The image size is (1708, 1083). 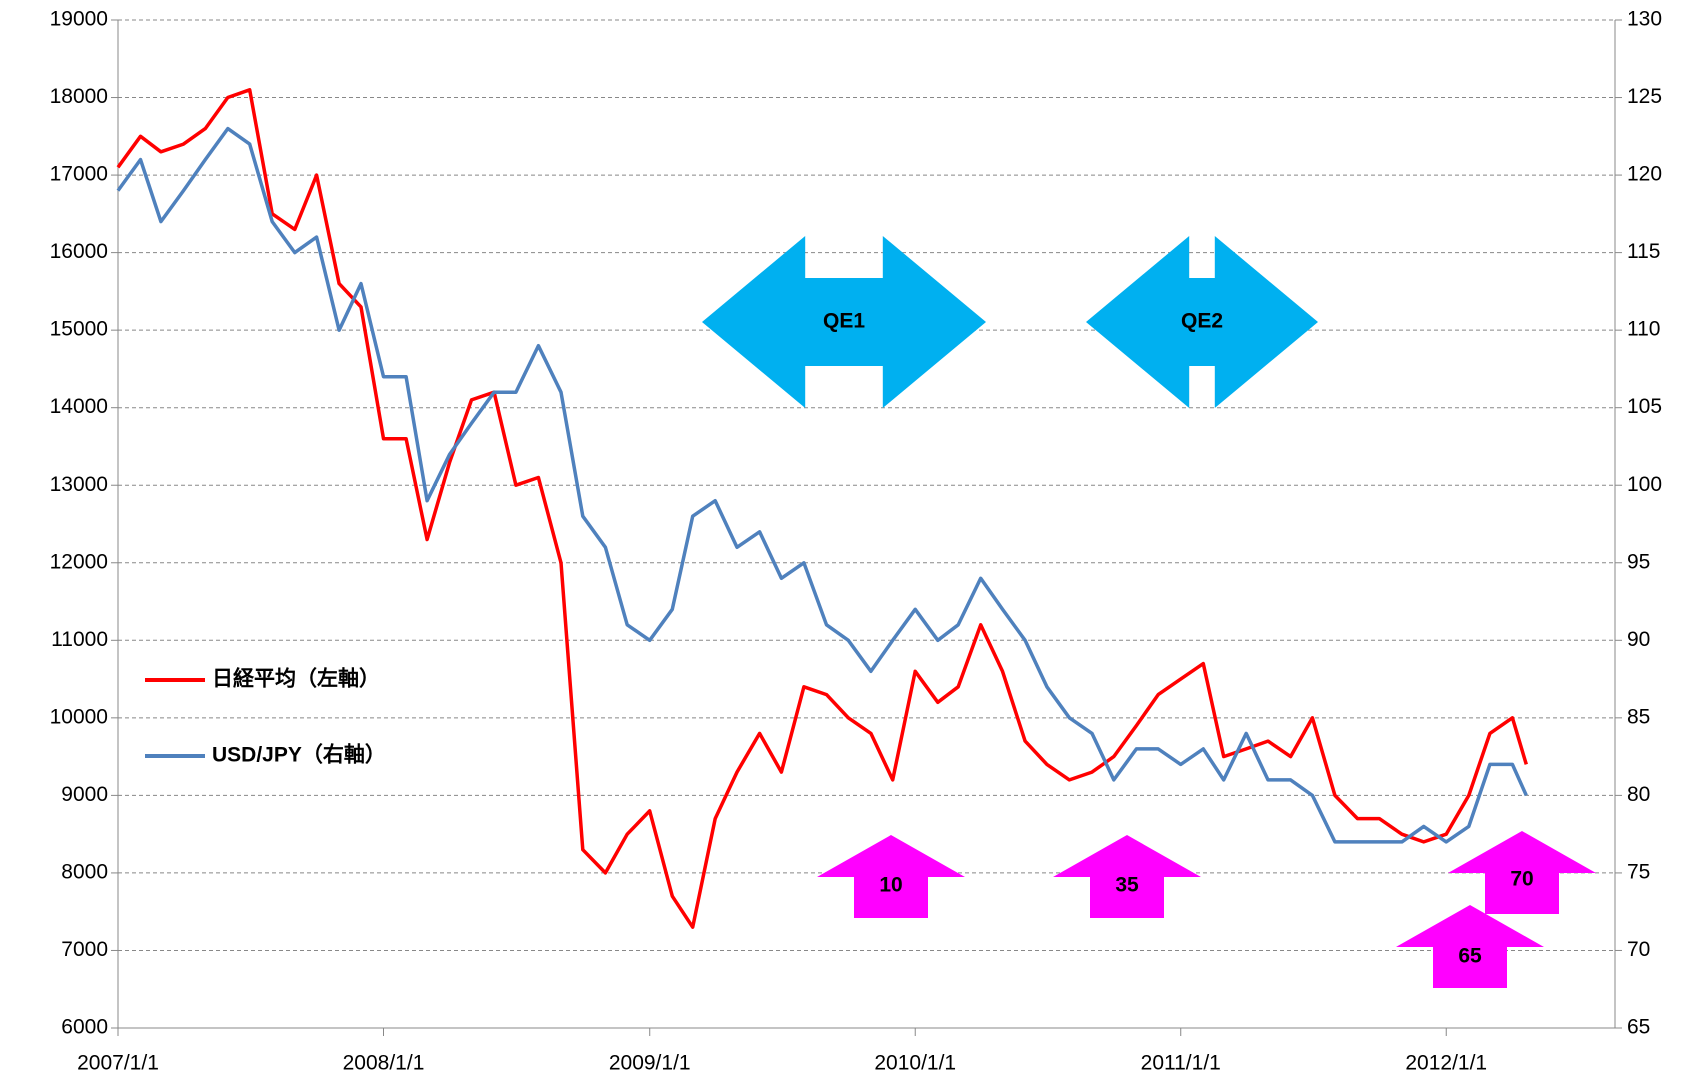 What do you see at coordinates (1644, 406) in the screenshot?
I see `y2-tick-label: 105` at bounding box center [1644, 406].